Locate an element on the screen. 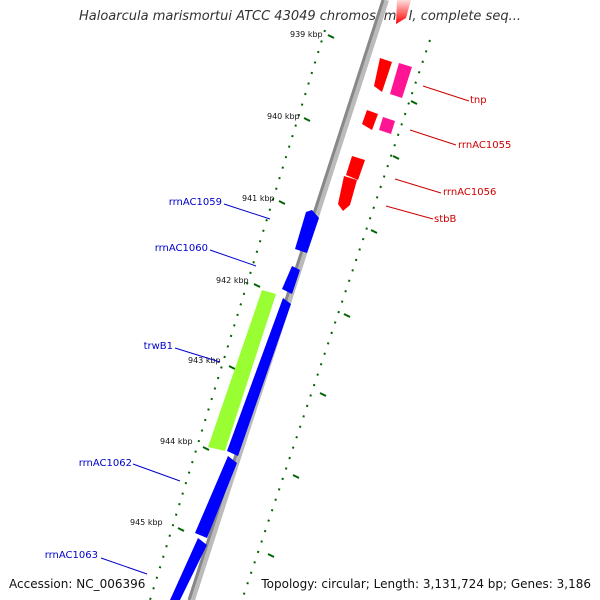  label-rrnAC1060: rrnAC1060 is located at coordinates (181, 248).